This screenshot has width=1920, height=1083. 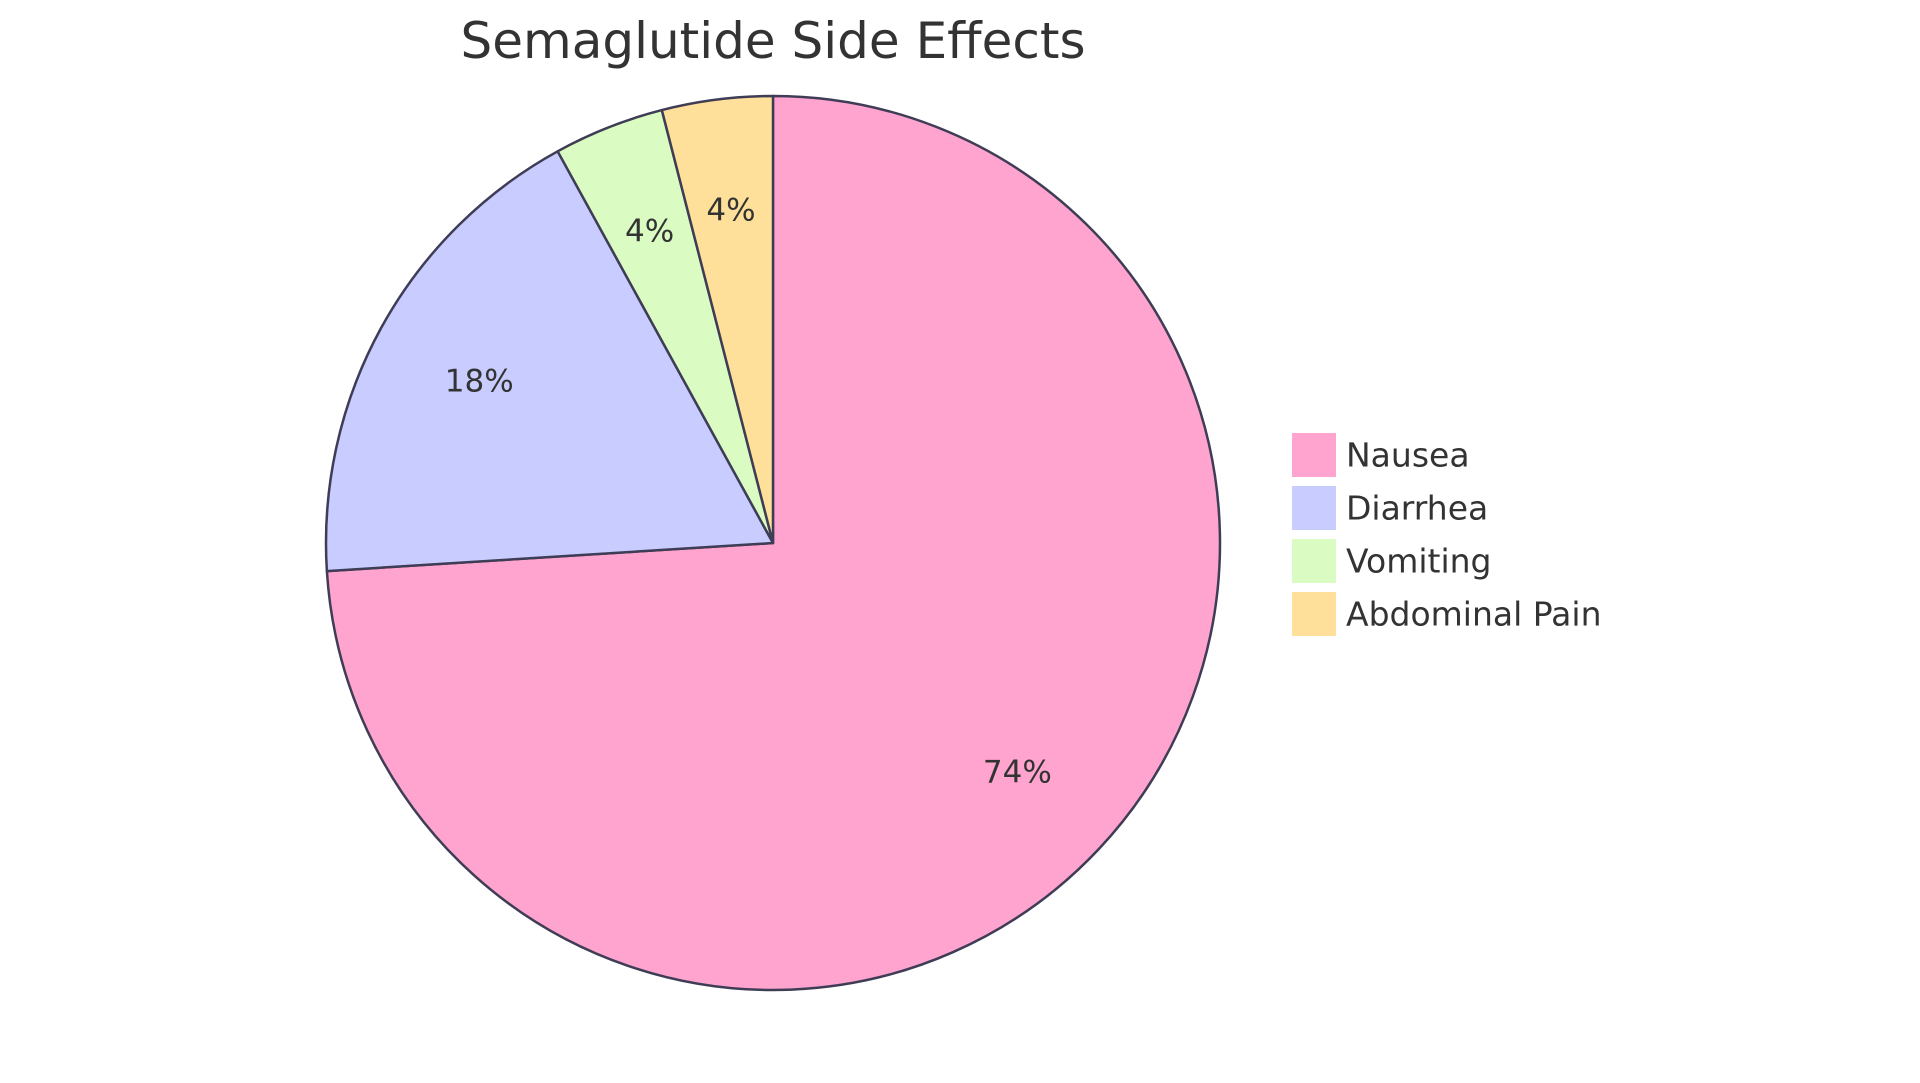 I want to click on chart-legend: Nausea Diarrhea Vomiting Abdominal Pain, so click(x=1447, y=534).